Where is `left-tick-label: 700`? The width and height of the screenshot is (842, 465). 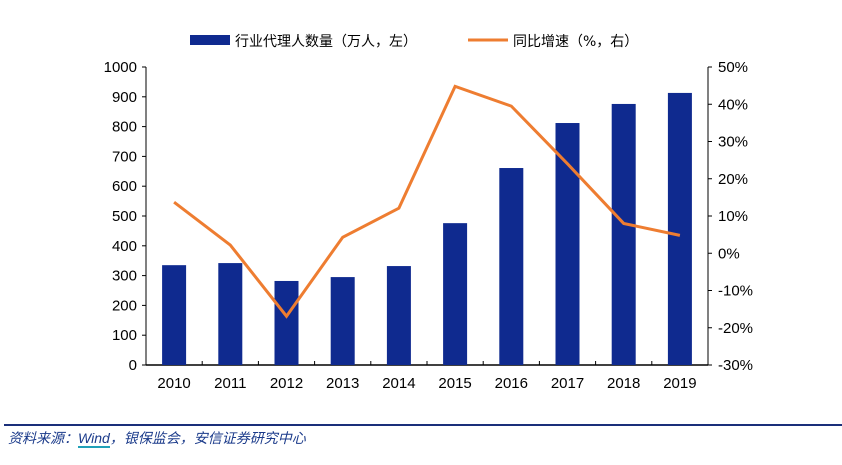 left-tick-label: 700 is located at coordinates (124, 156).